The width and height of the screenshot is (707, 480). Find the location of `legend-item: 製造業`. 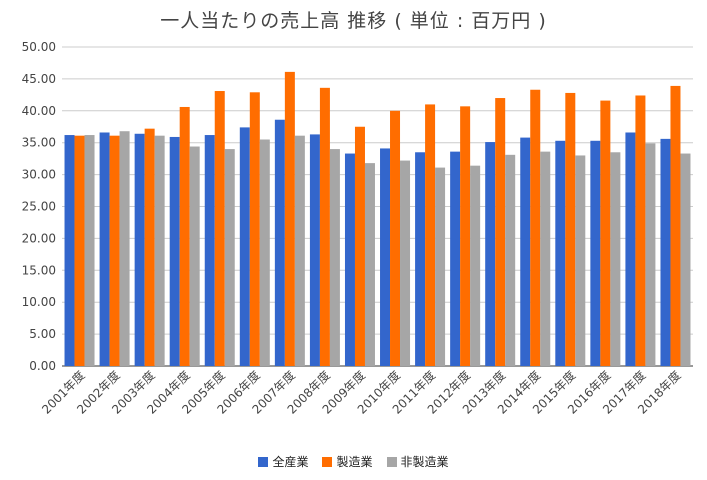

legend-item: 製造業 is located at coordinates (347, 461).